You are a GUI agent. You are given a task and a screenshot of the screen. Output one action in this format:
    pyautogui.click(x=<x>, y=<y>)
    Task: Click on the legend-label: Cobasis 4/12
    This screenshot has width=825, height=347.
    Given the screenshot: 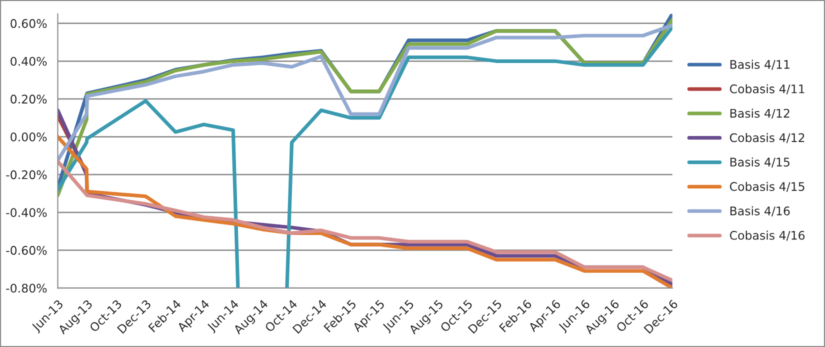 What is the action you would take?
    pyautogui.click(x=767, y=138)
    